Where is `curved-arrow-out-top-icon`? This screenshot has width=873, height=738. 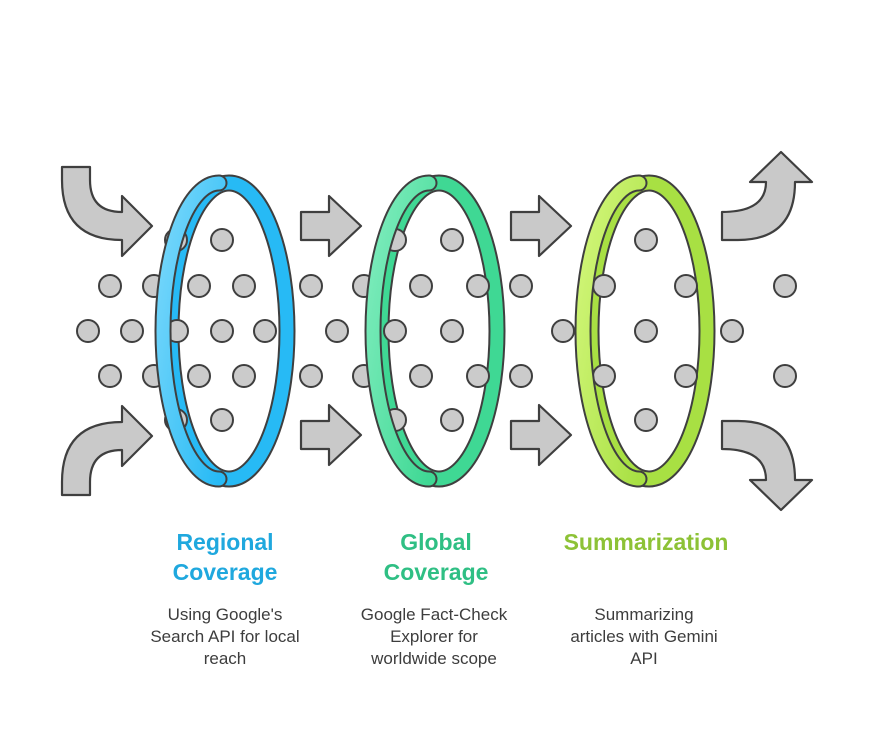
curved-arrow-out-top-icon is located at coordinates (767, 196).